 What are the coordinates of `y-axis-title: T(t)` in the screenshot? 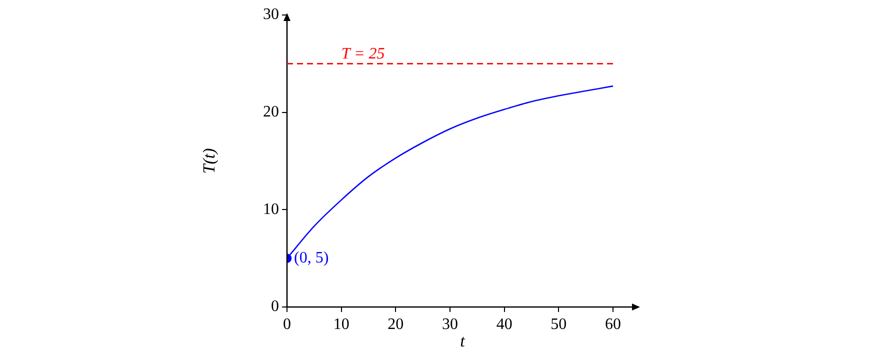 It's located at (209, 161).